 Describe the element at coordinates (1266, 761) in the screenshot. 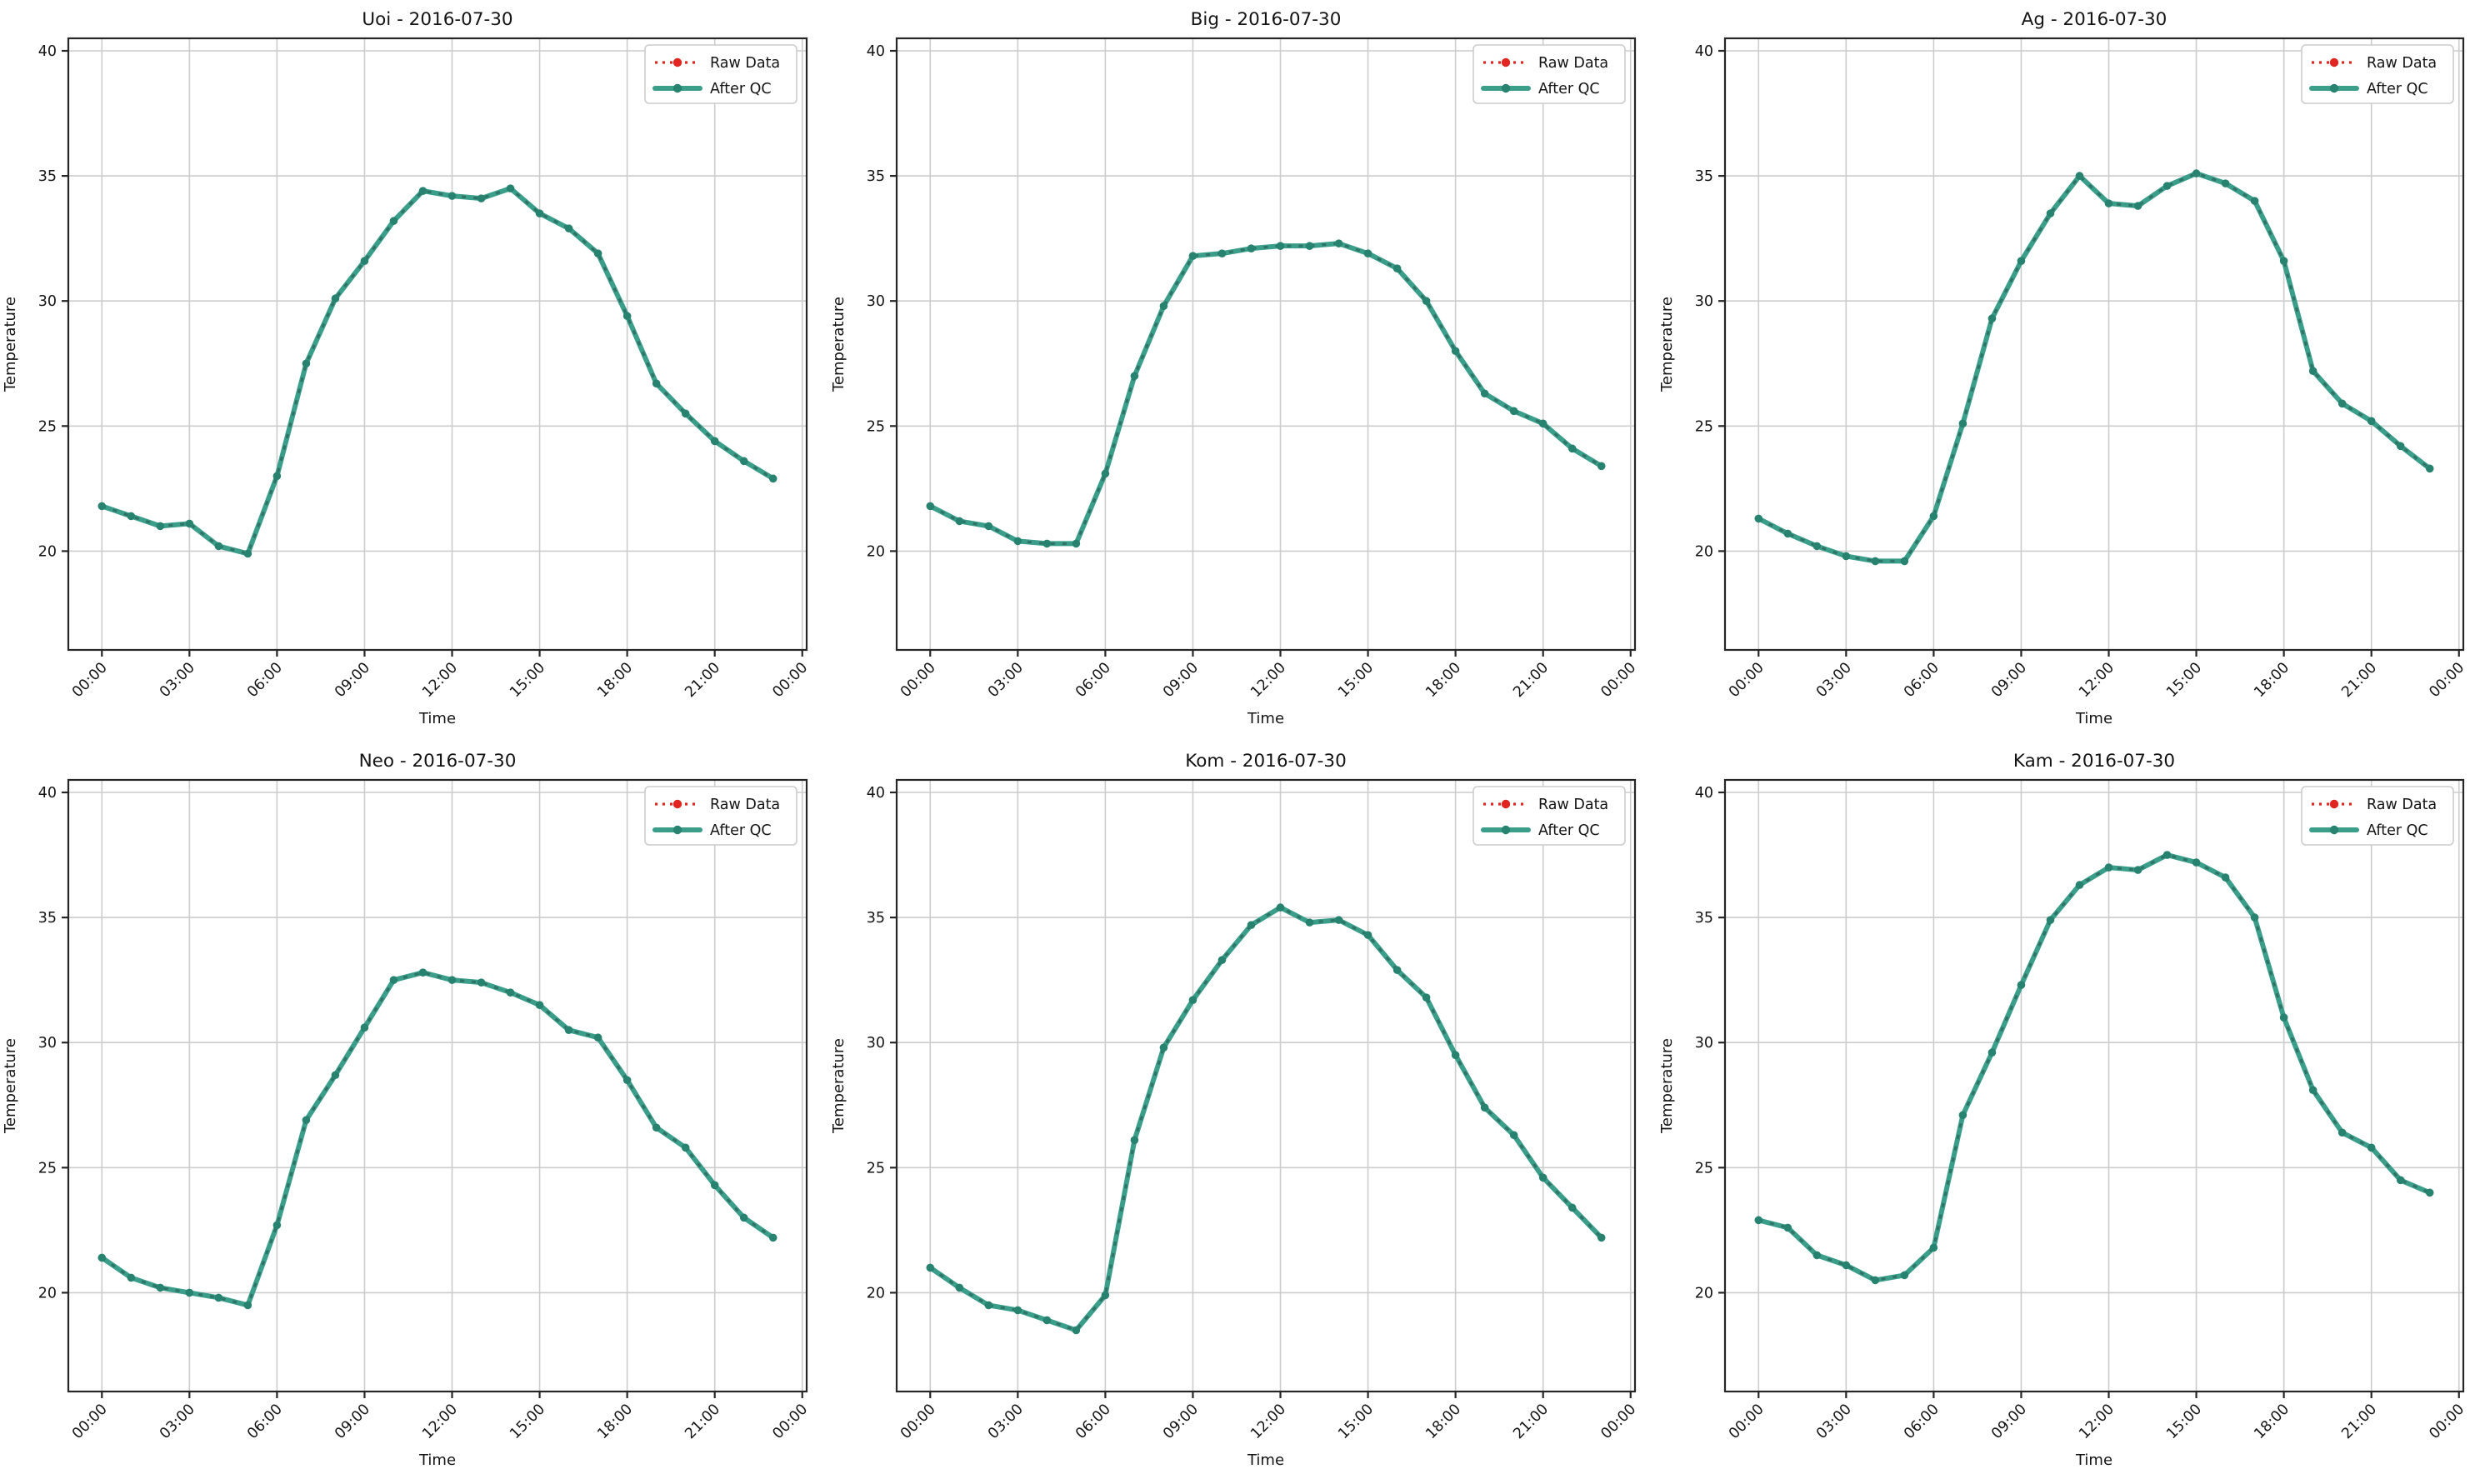

I see `chart-title: Kom - 2016-07-30` at that location.